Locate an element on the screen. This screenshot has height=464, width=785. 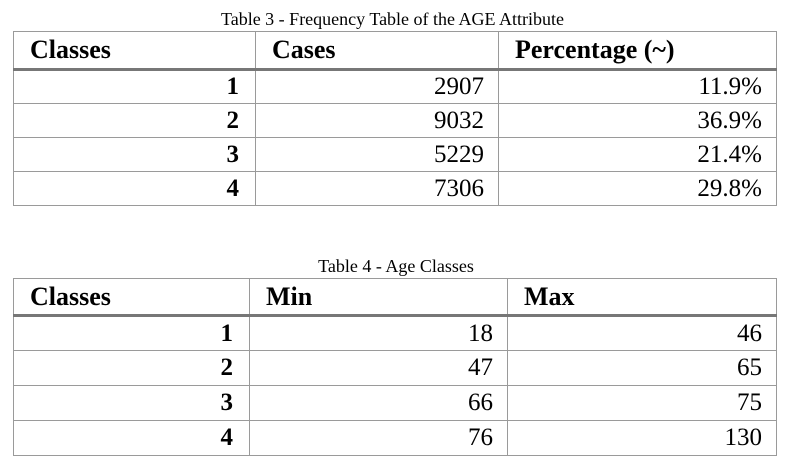
table3-cell-percentage: 29.8% is located at coordinates (637, 188).